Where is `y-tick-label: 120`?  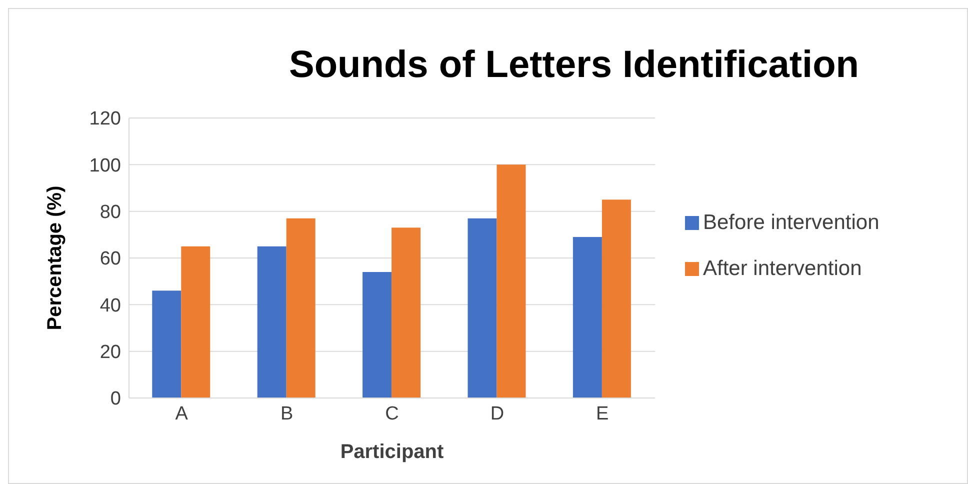 y-tick-label: 120 is located at coordinates (105, 119).